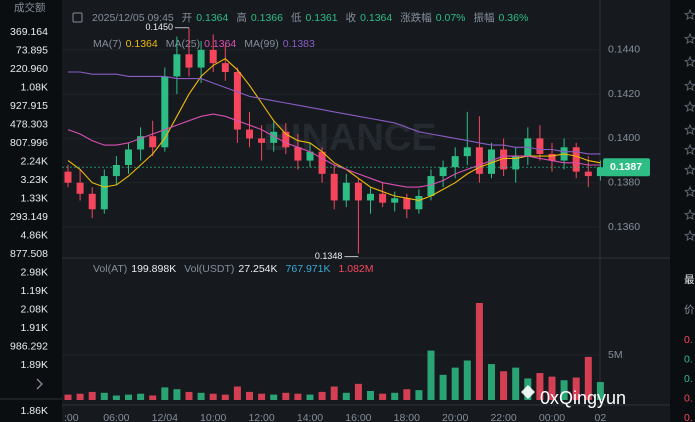 This screenshot has height=422, width=695. I want to click on left-panel-title: 成交额, so click(30, 7).